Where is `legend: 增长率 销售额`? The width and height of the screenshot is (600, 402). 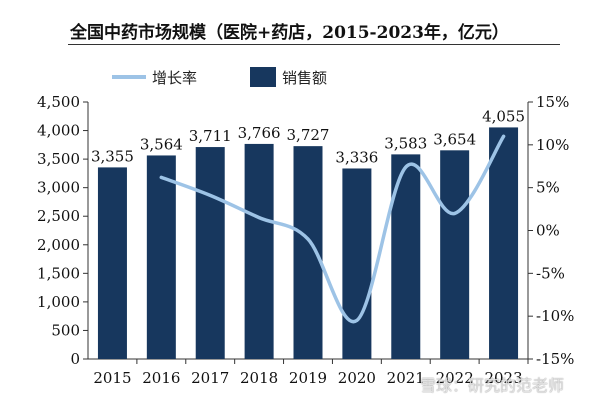
legend: 增长率 销售额 is located at coordinates (219, 77).